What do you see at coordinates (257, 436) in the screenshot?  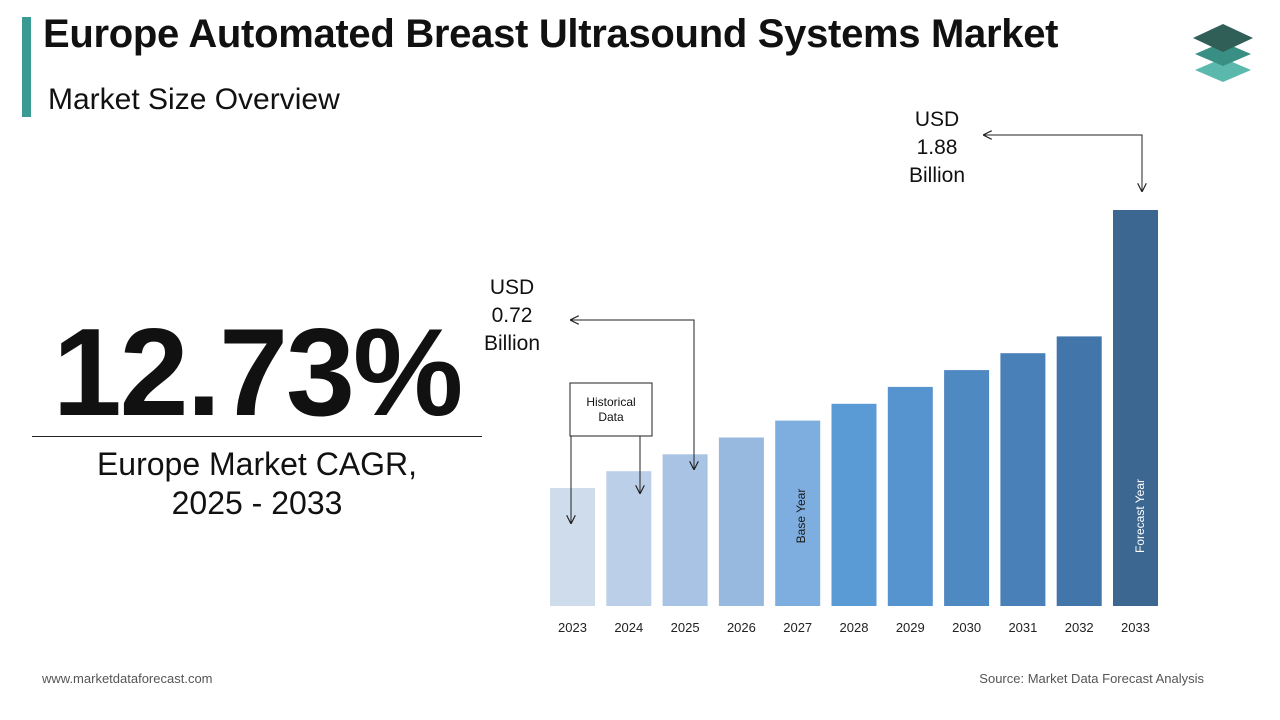 I see `cagr-divider` at bounding box center [257, 436].